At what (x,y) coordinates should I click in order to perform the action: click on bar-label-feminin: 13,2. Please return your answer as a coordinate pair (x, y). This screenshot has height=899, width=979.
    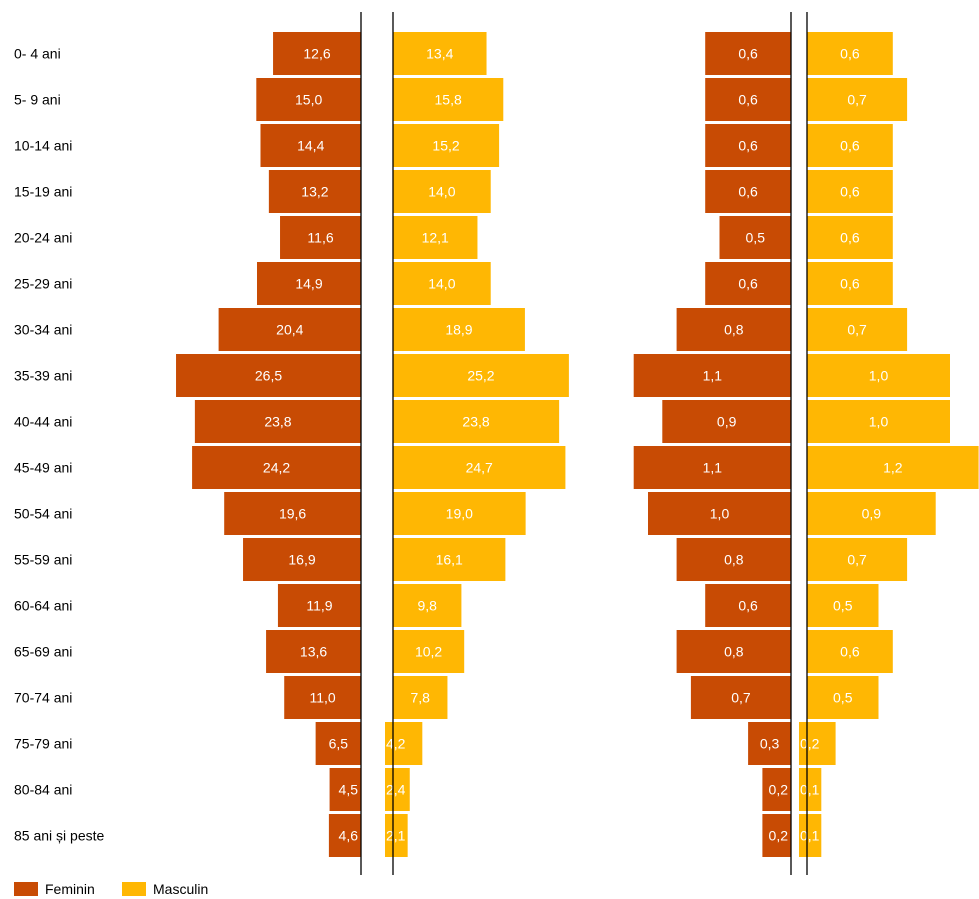
    Looking at the image, I should click on (314, 192).